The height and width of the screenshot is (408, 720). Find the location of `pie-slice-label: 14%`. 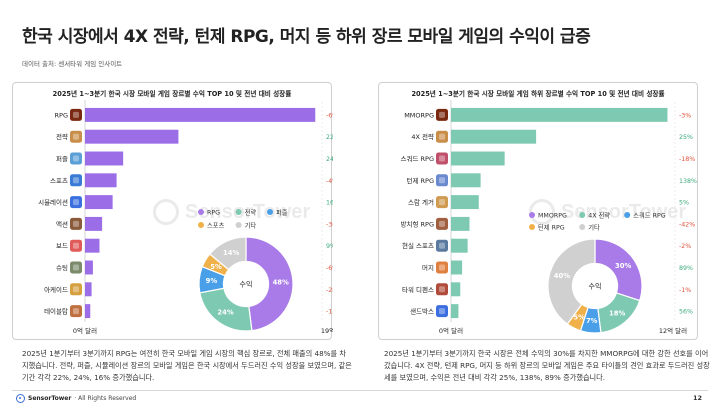

pie-slice-label: 14% is located at coordinates (231, 253).